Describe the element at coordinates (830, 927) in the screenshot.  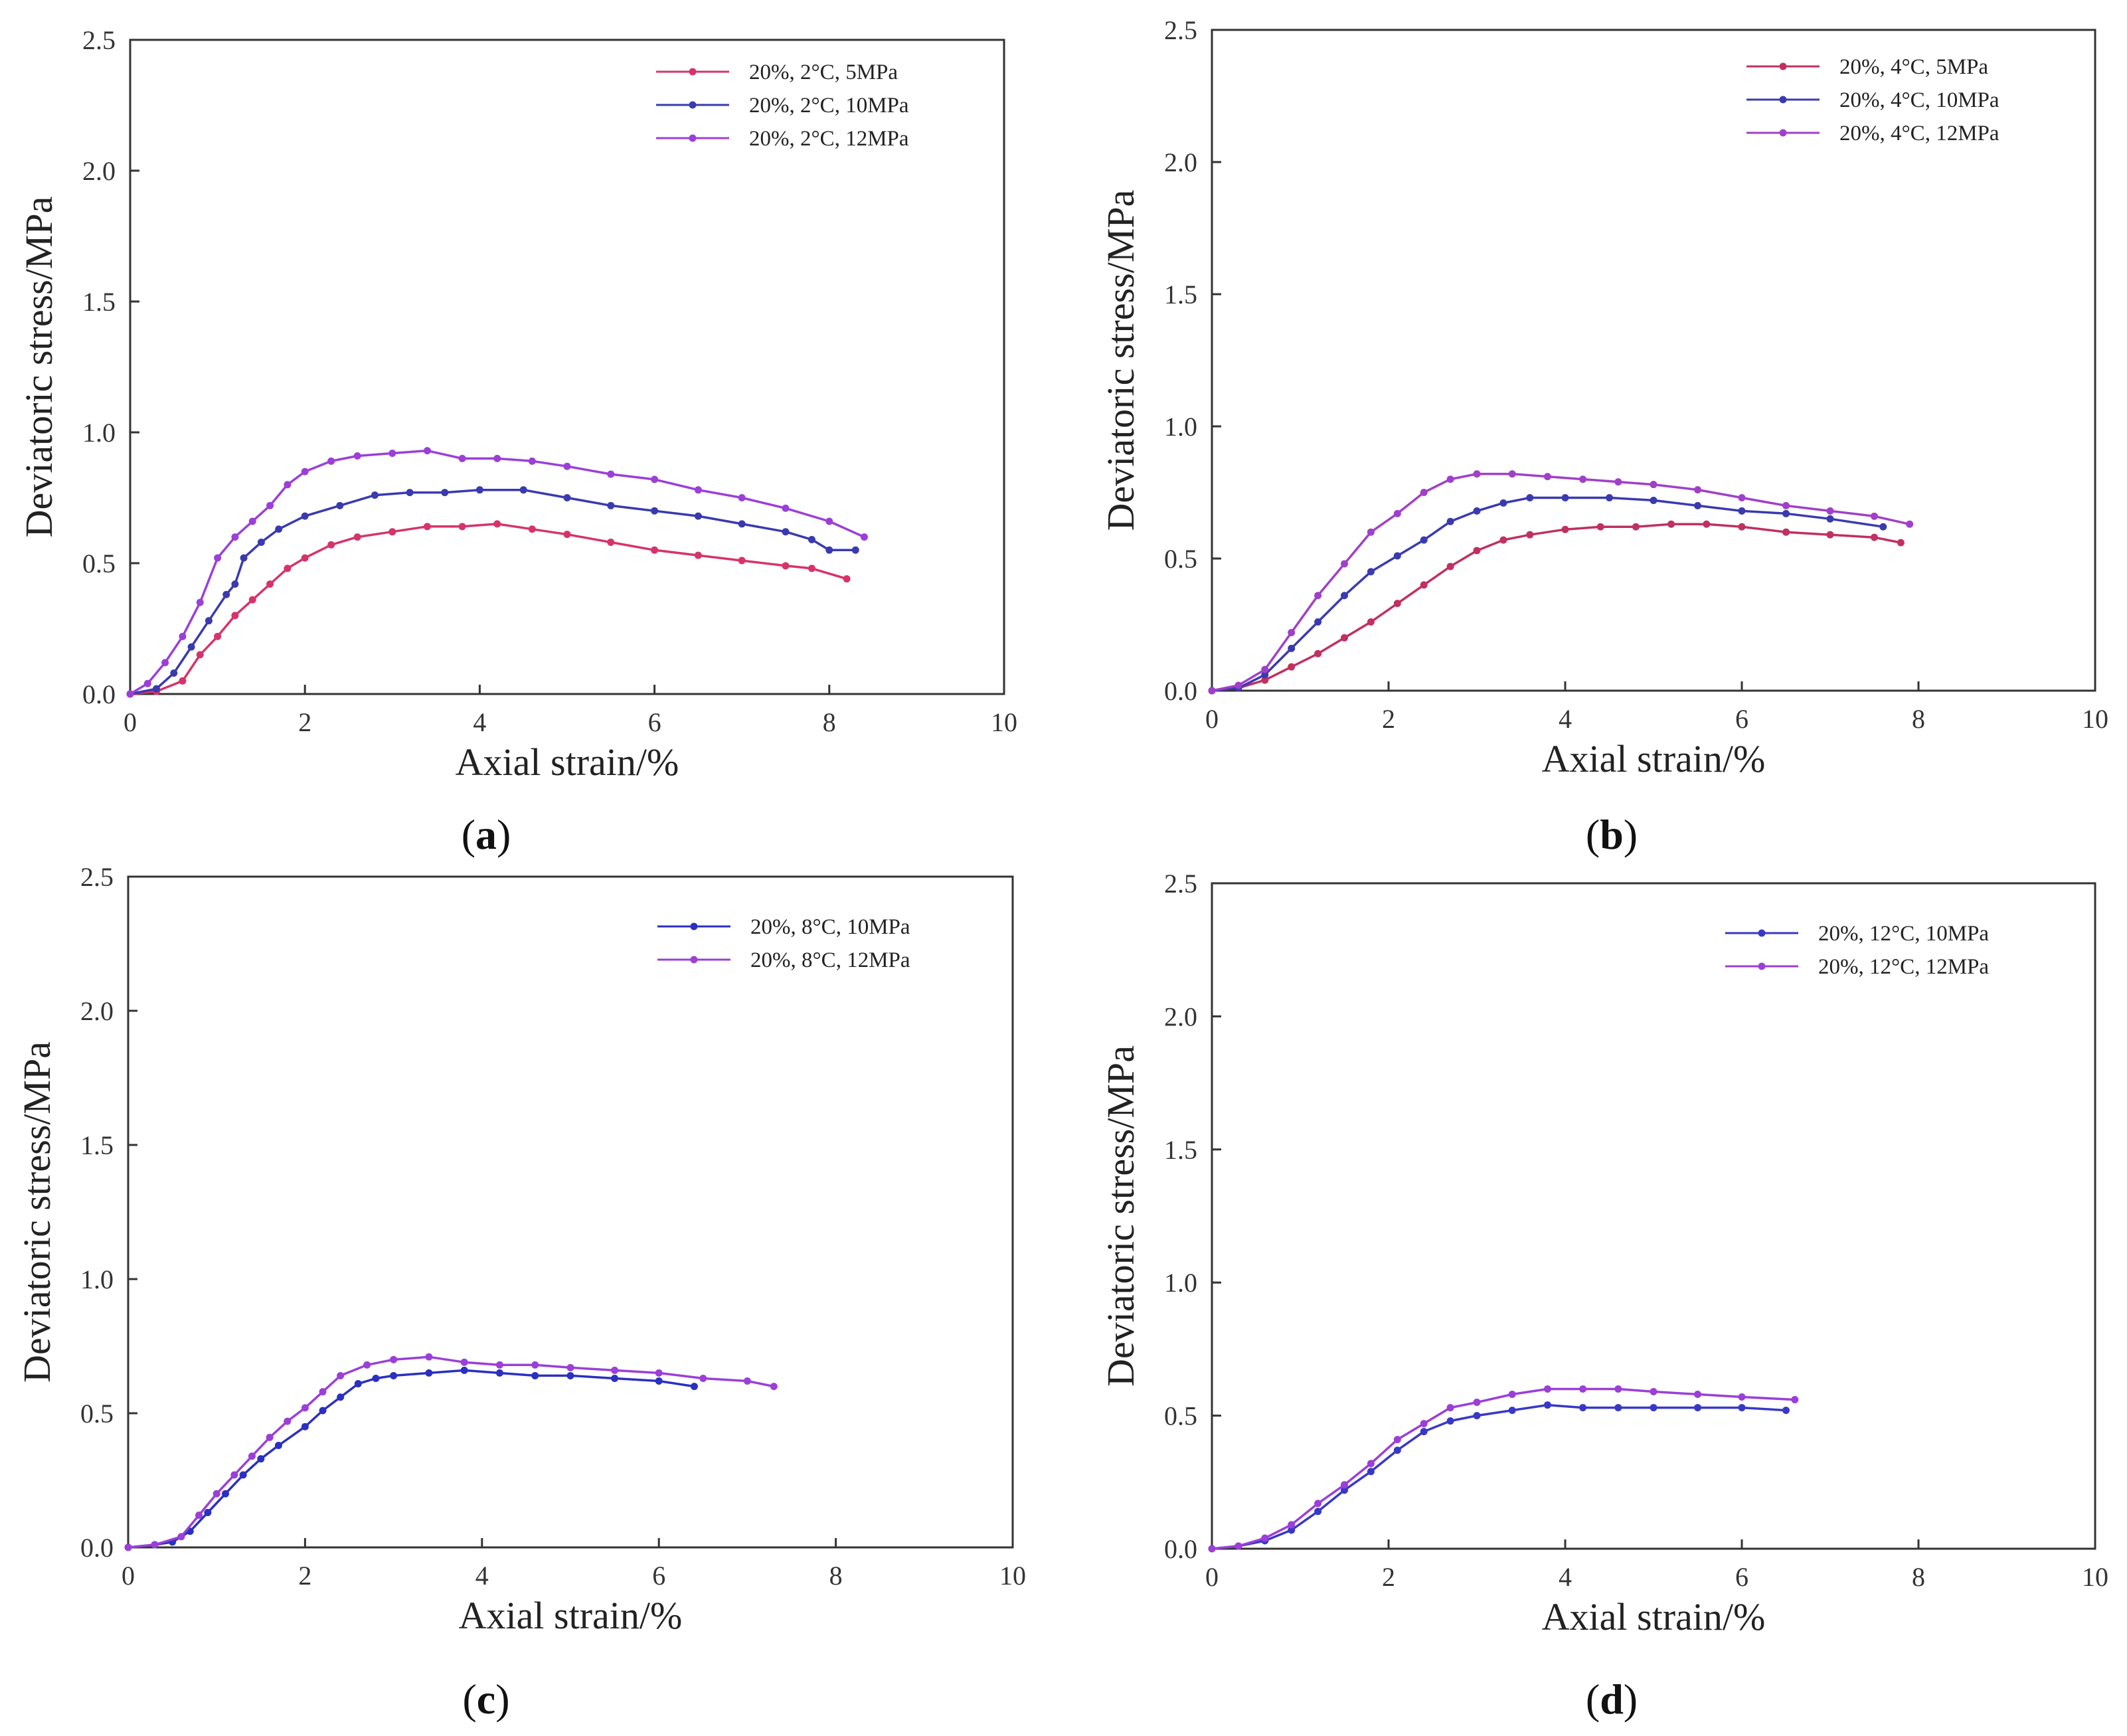
I see `legend-label: 20%, 8°C, 10MPa` at that location.